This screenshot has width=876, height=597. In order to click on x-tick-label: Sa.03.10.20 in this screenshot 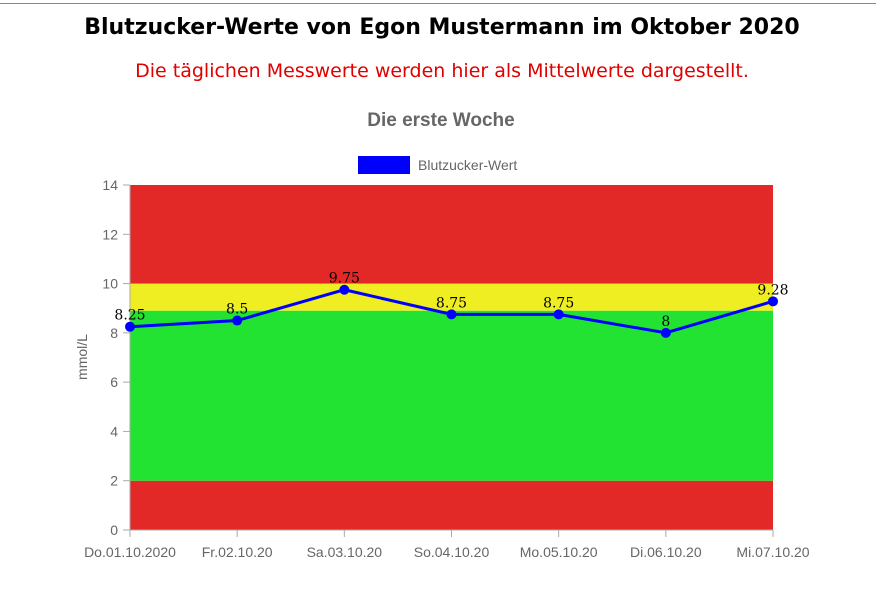, I will do `click(345, 552)`.